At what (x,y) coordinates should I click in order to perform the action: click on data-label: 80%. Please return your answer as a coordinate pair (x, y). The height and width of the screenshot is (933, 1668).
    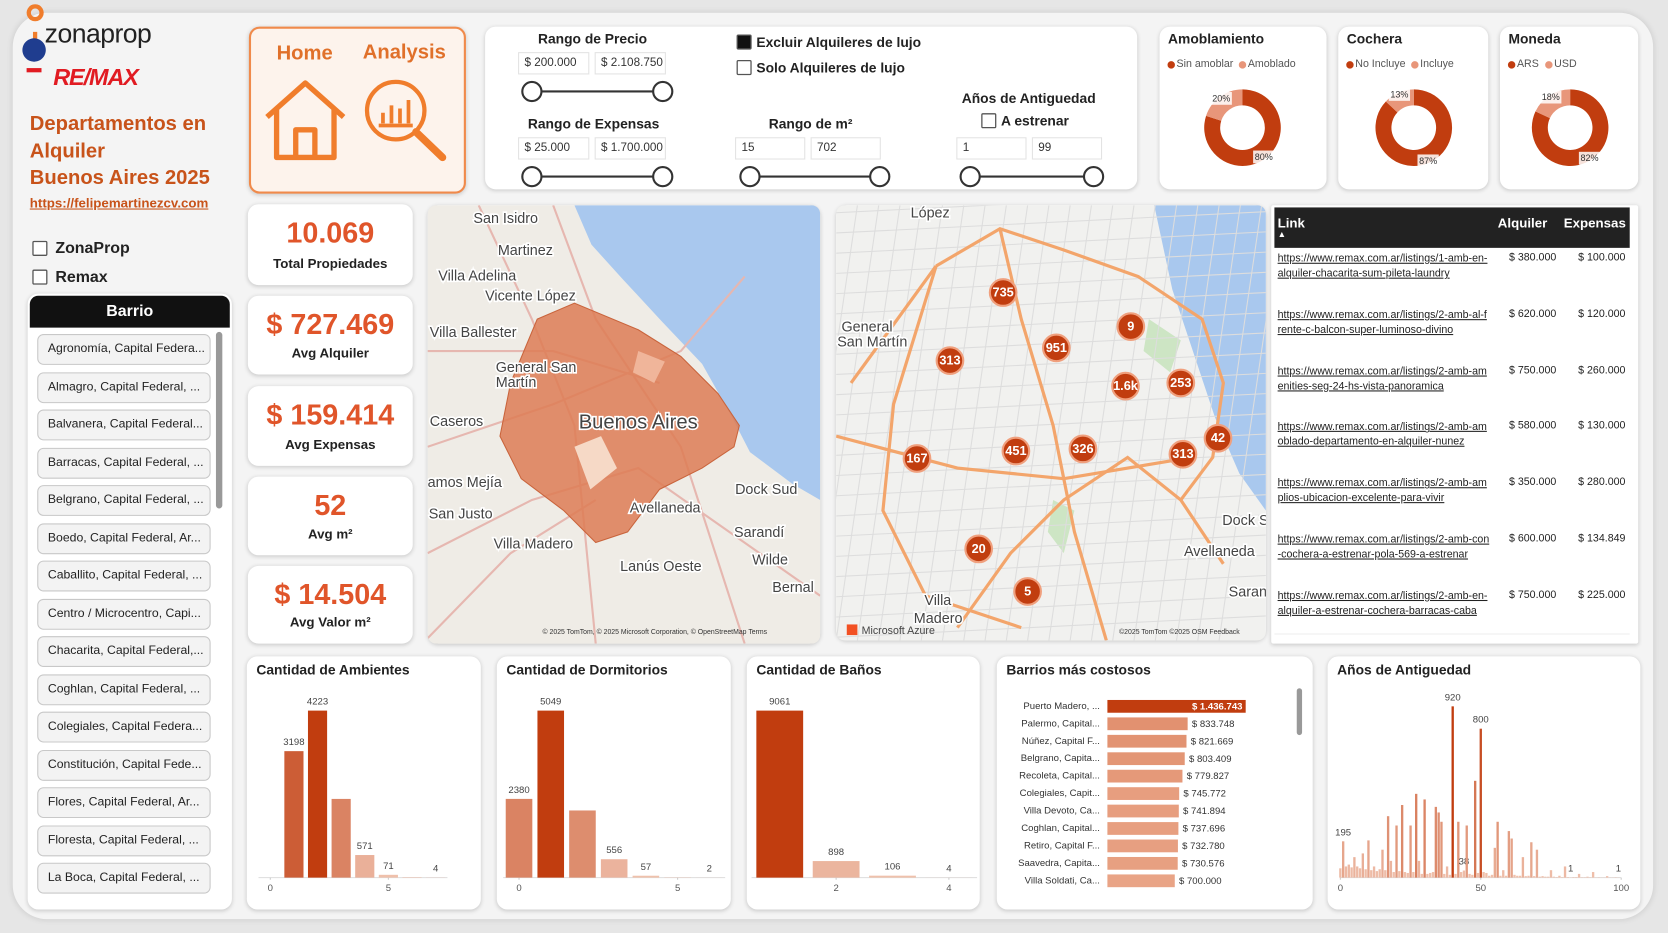
    Looking at the image, I should click on (1264, 157).